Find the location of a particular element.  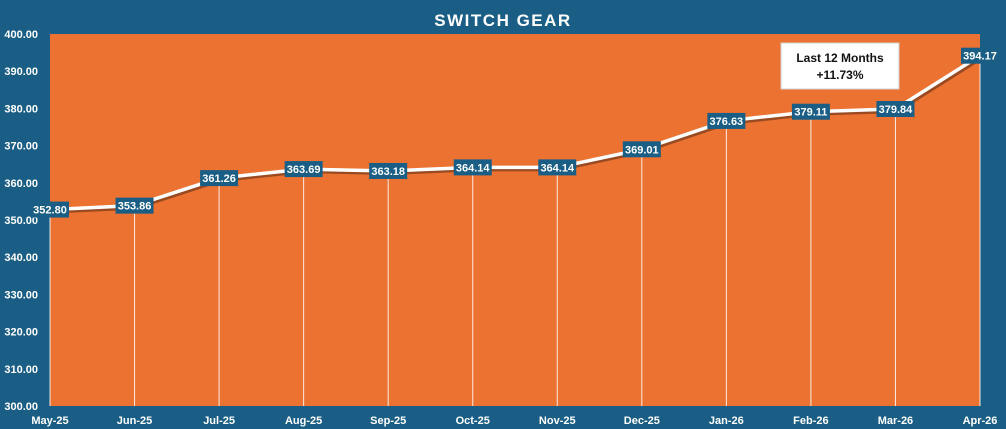

x-tick-label: Dec-25 is located at coordinates (642, 421).